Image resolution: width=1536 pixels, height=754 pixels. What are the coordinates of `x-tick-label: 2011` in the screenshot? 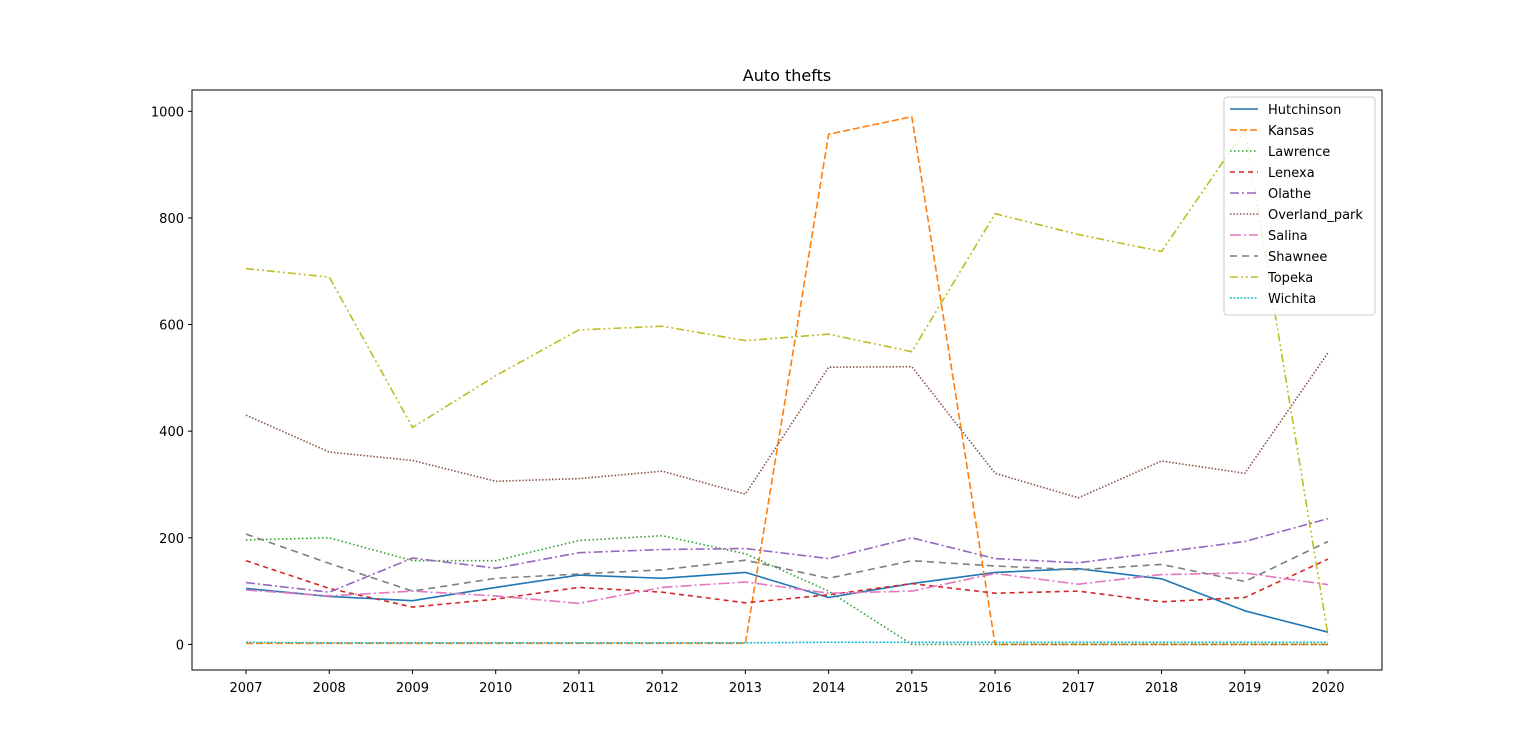 It's located at (578, 688).